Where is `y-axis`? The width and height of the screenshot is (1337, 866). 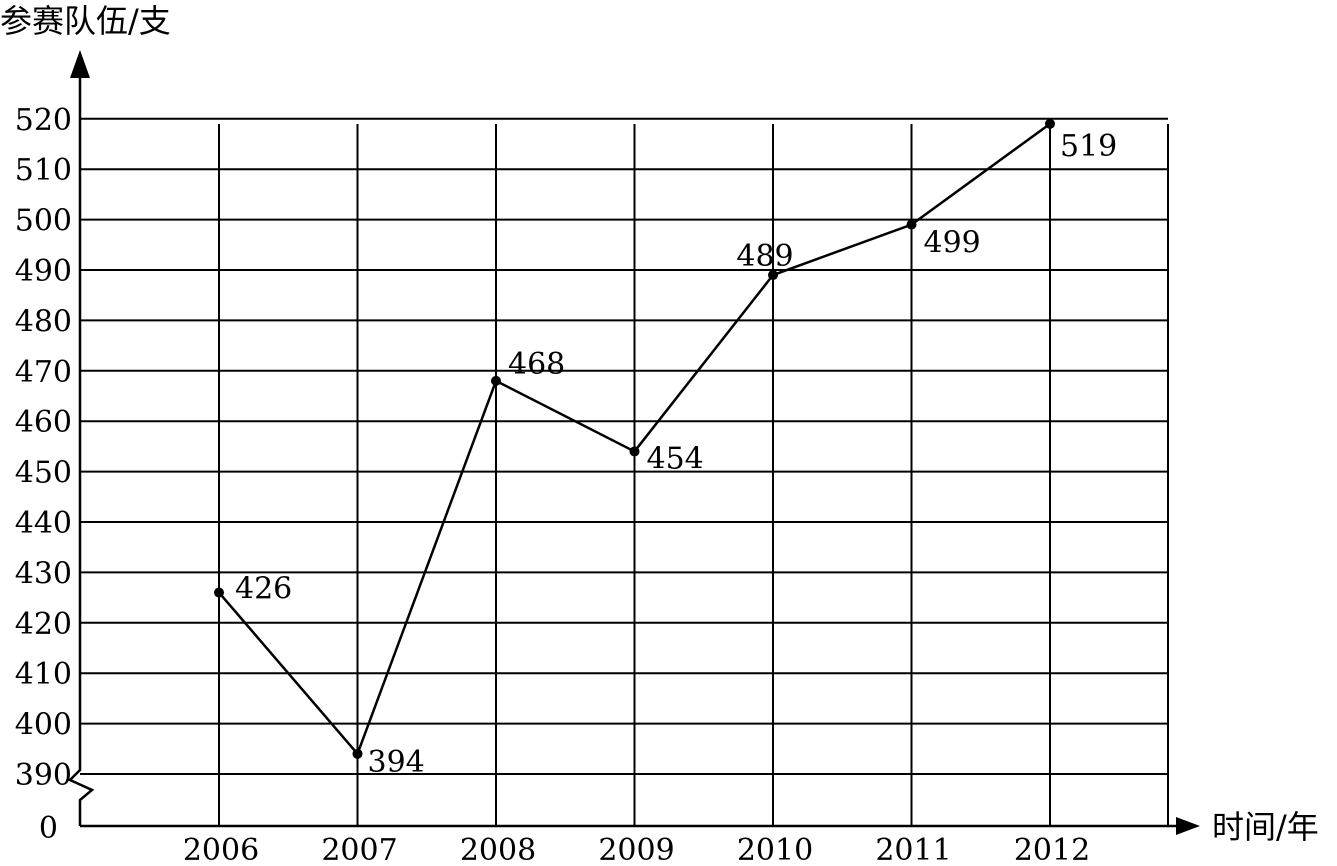 y-axis is located at coordinates (81, 443).